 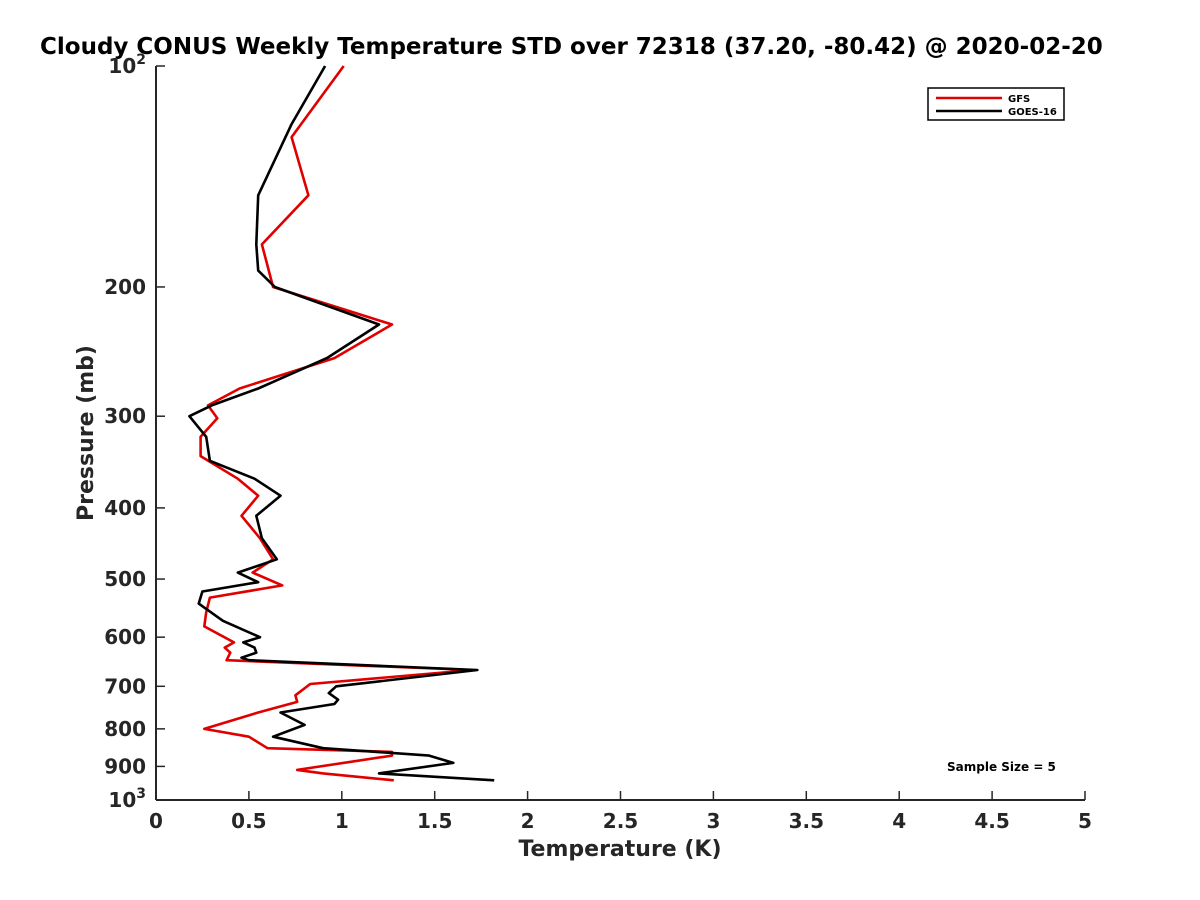 What do you see at coordinates (342, 821) in the screenshot?
I see `x-tick-label: 1` at bounding box center [342, 821].